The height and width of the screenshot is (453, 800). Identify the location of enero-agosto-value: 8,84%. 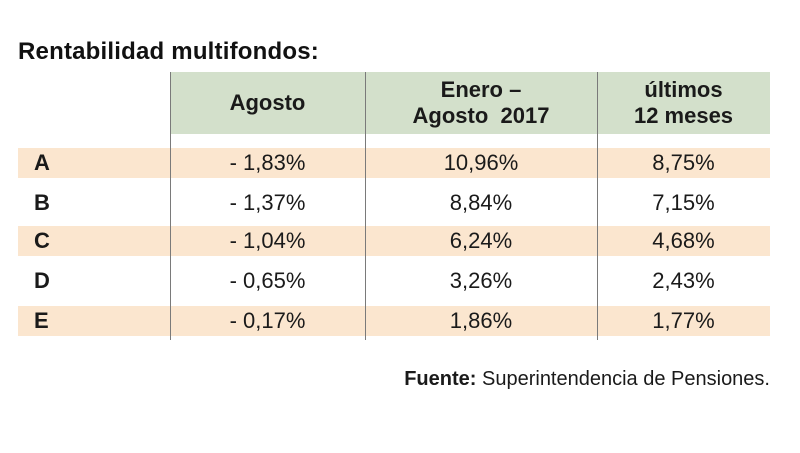
(481, 202).